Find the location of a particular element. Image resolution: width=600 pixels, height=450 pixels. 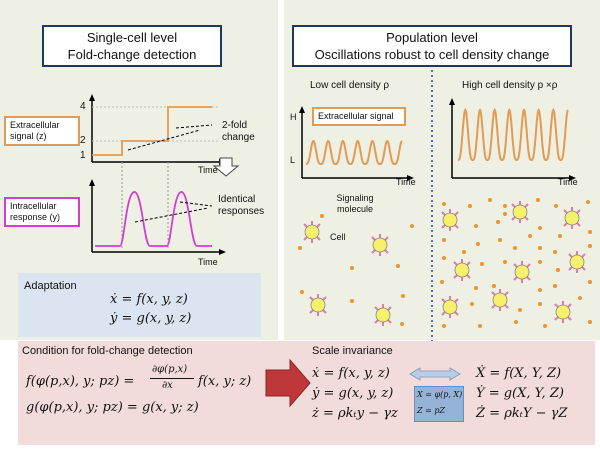

single-cell-title: Single-cell level Fold-change detection is located at coordinates (132, 46).